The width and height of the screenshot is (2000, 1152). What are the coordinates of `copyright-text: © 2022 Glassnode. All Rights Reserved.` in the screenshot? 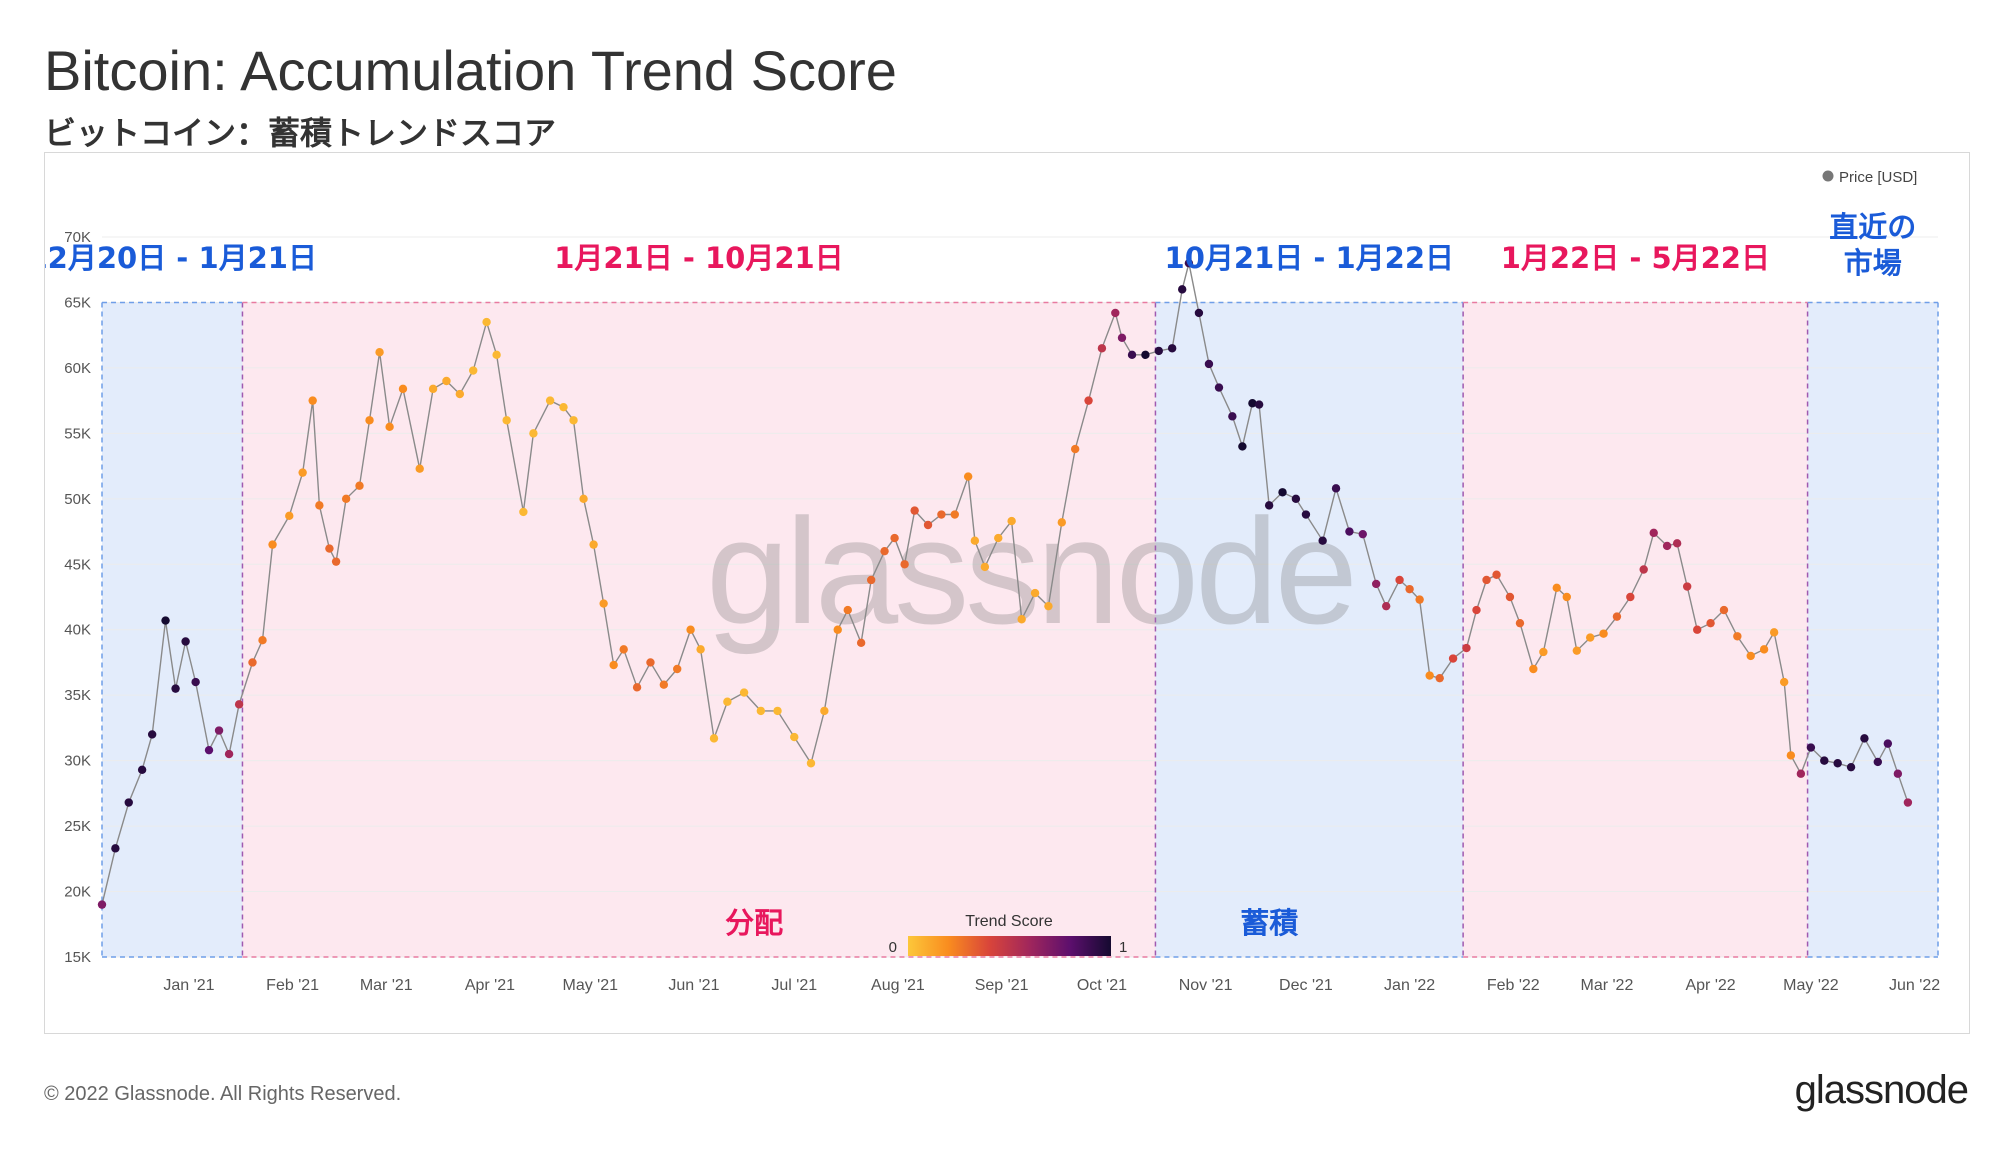 It's located at (223, 1094).